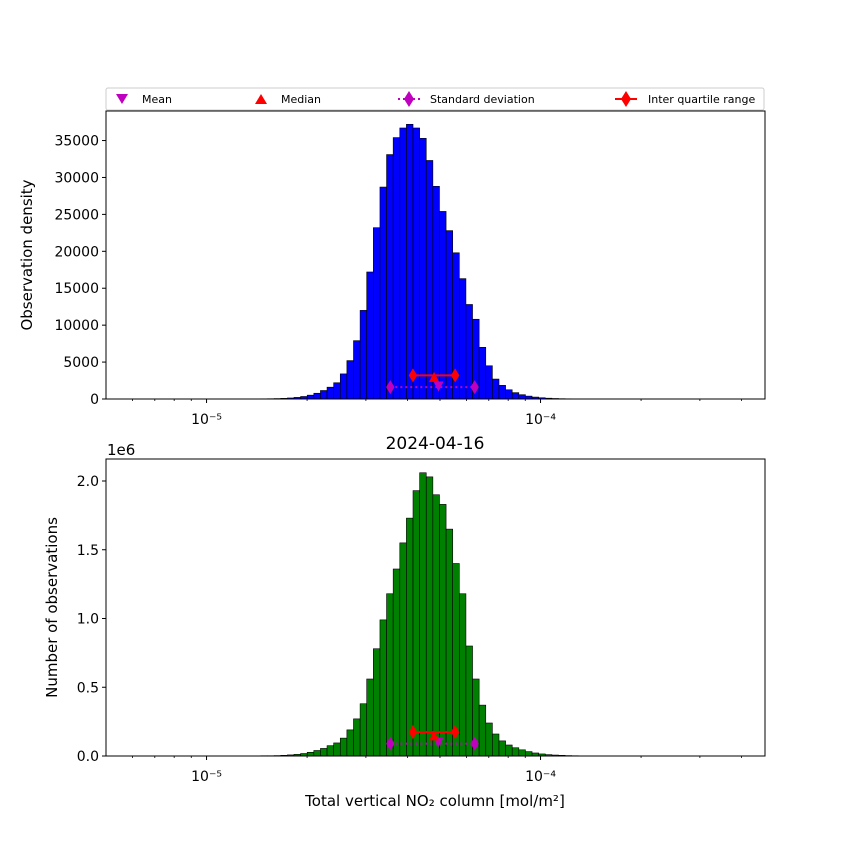  Describe the element at coordinates (301, 99) in the screenshot. I see `legend-label-median: Median` at that location.